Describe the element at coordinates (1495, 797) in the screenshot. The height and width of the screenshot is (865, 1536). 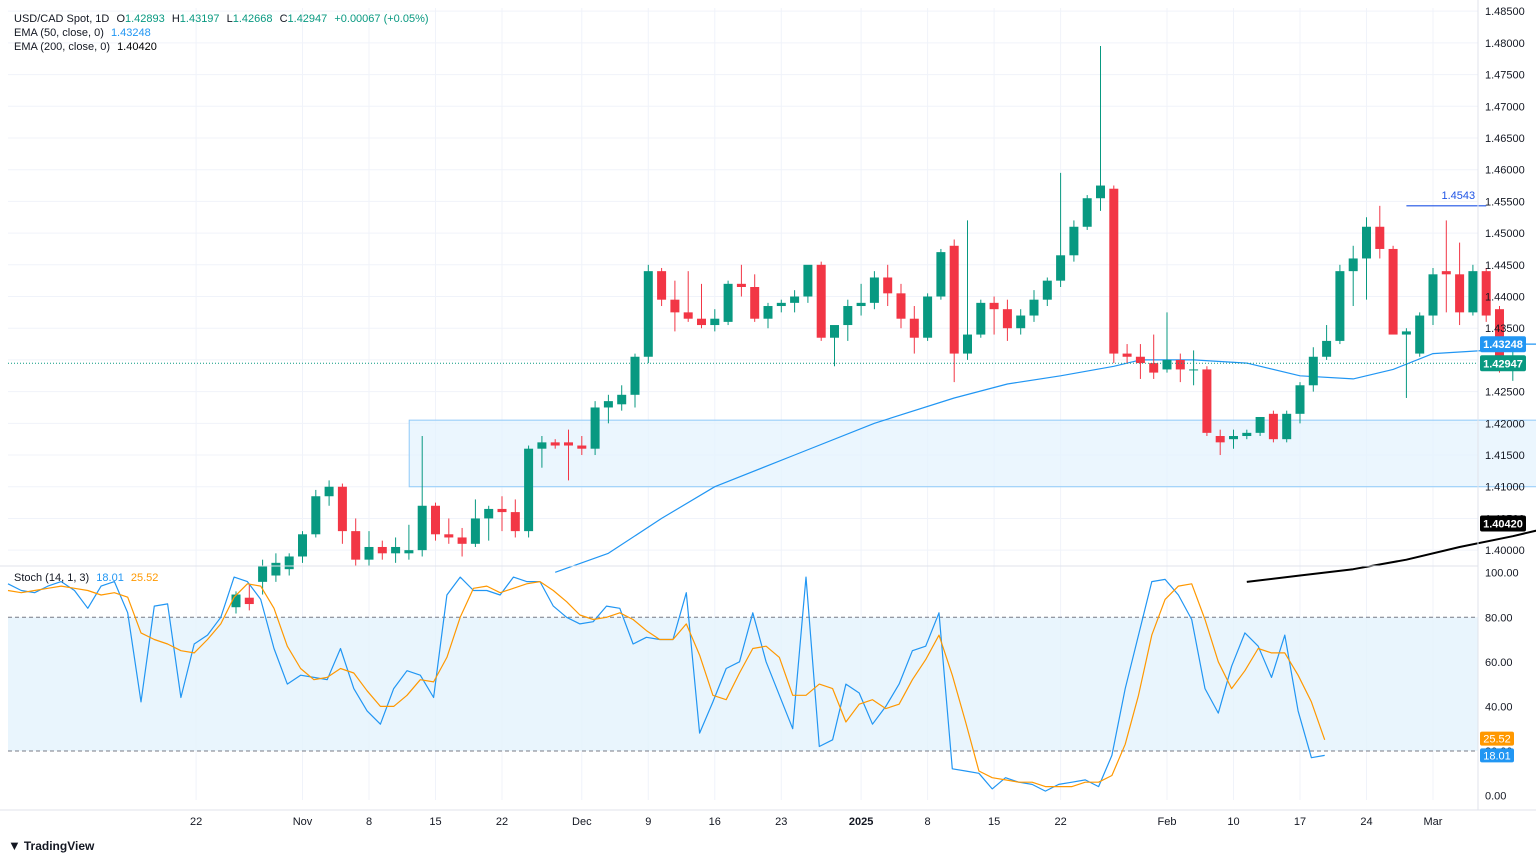
I see `stoch-tick-label: 0.00` at that location.